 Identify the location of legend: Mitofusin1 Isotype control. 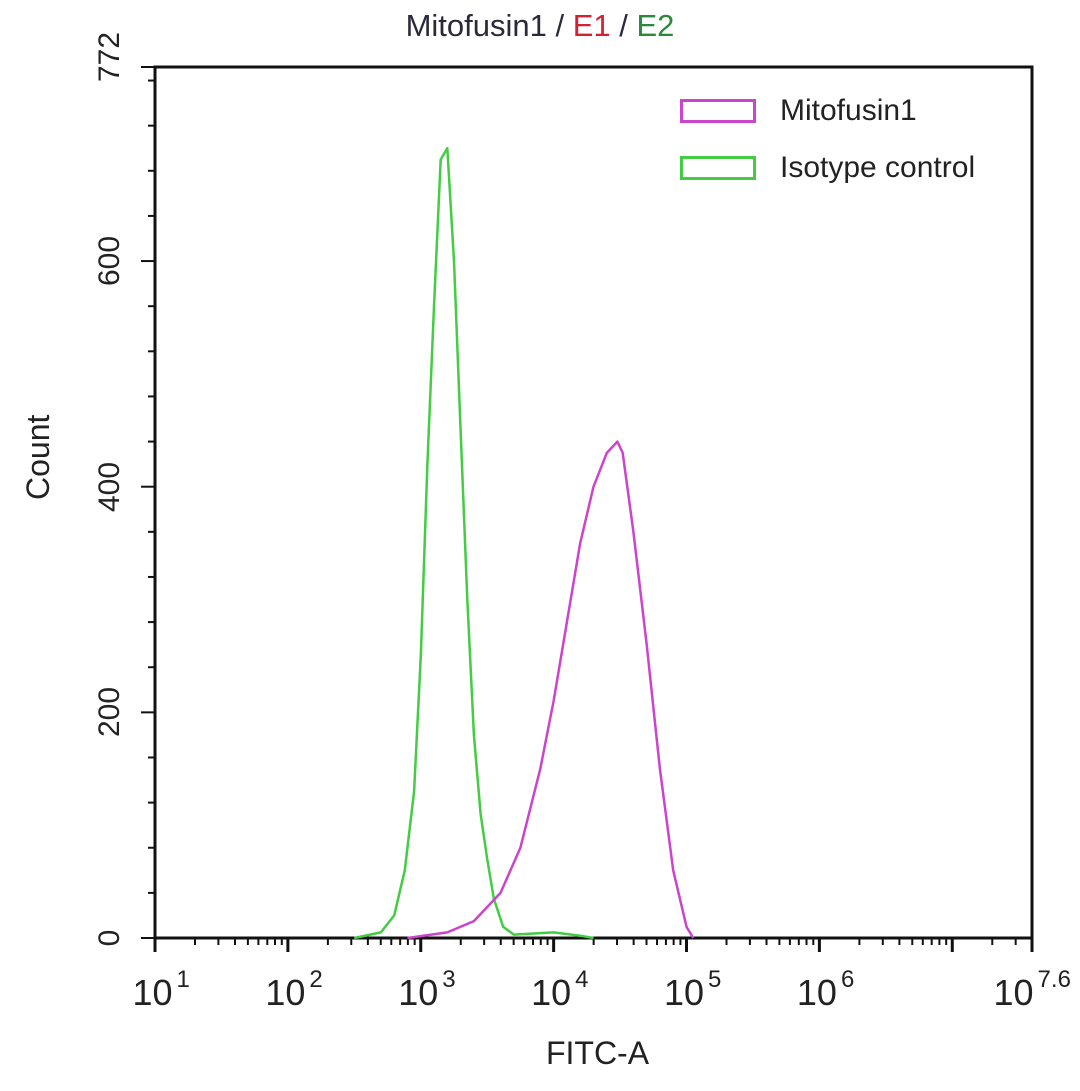
(827, 139).